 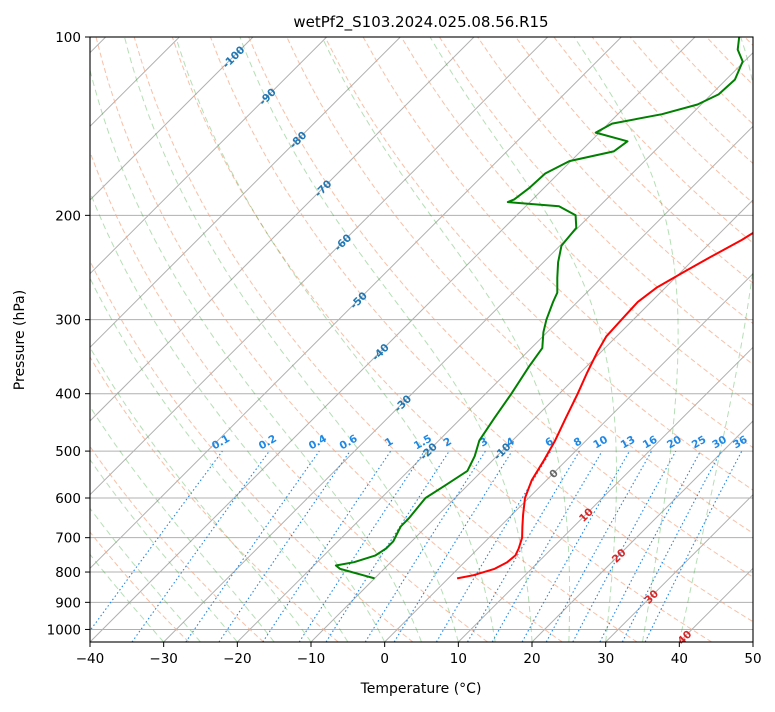 I want to click on x-tick-label: −10, so click(x=311, y=659).